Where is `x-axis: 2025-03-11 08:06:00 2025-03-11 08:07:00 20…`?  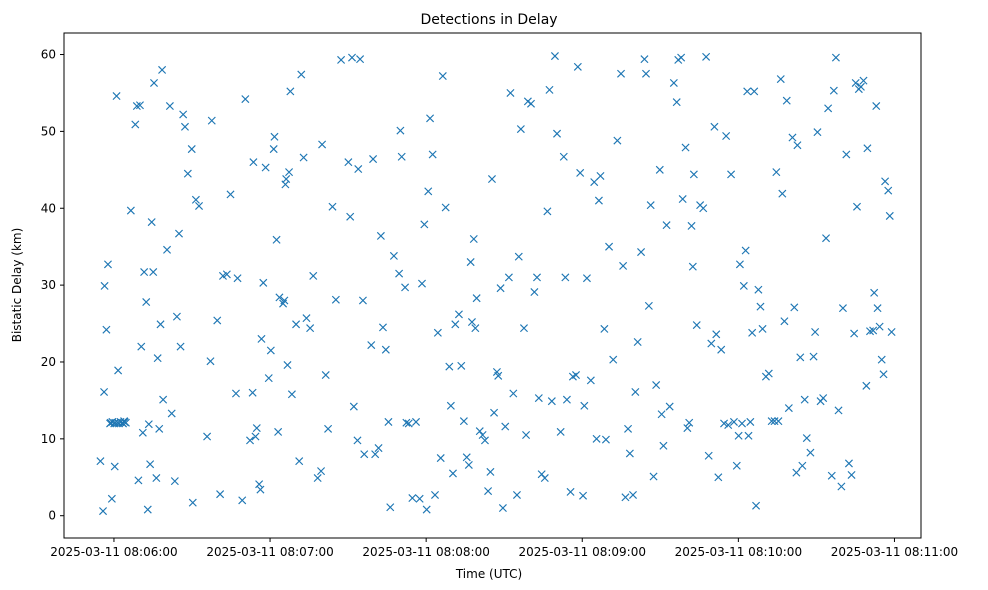
x-axis: 2025-03-11 08:06:00 2025-03-11 08:07:00 20… is located at coordinates (504, 548).